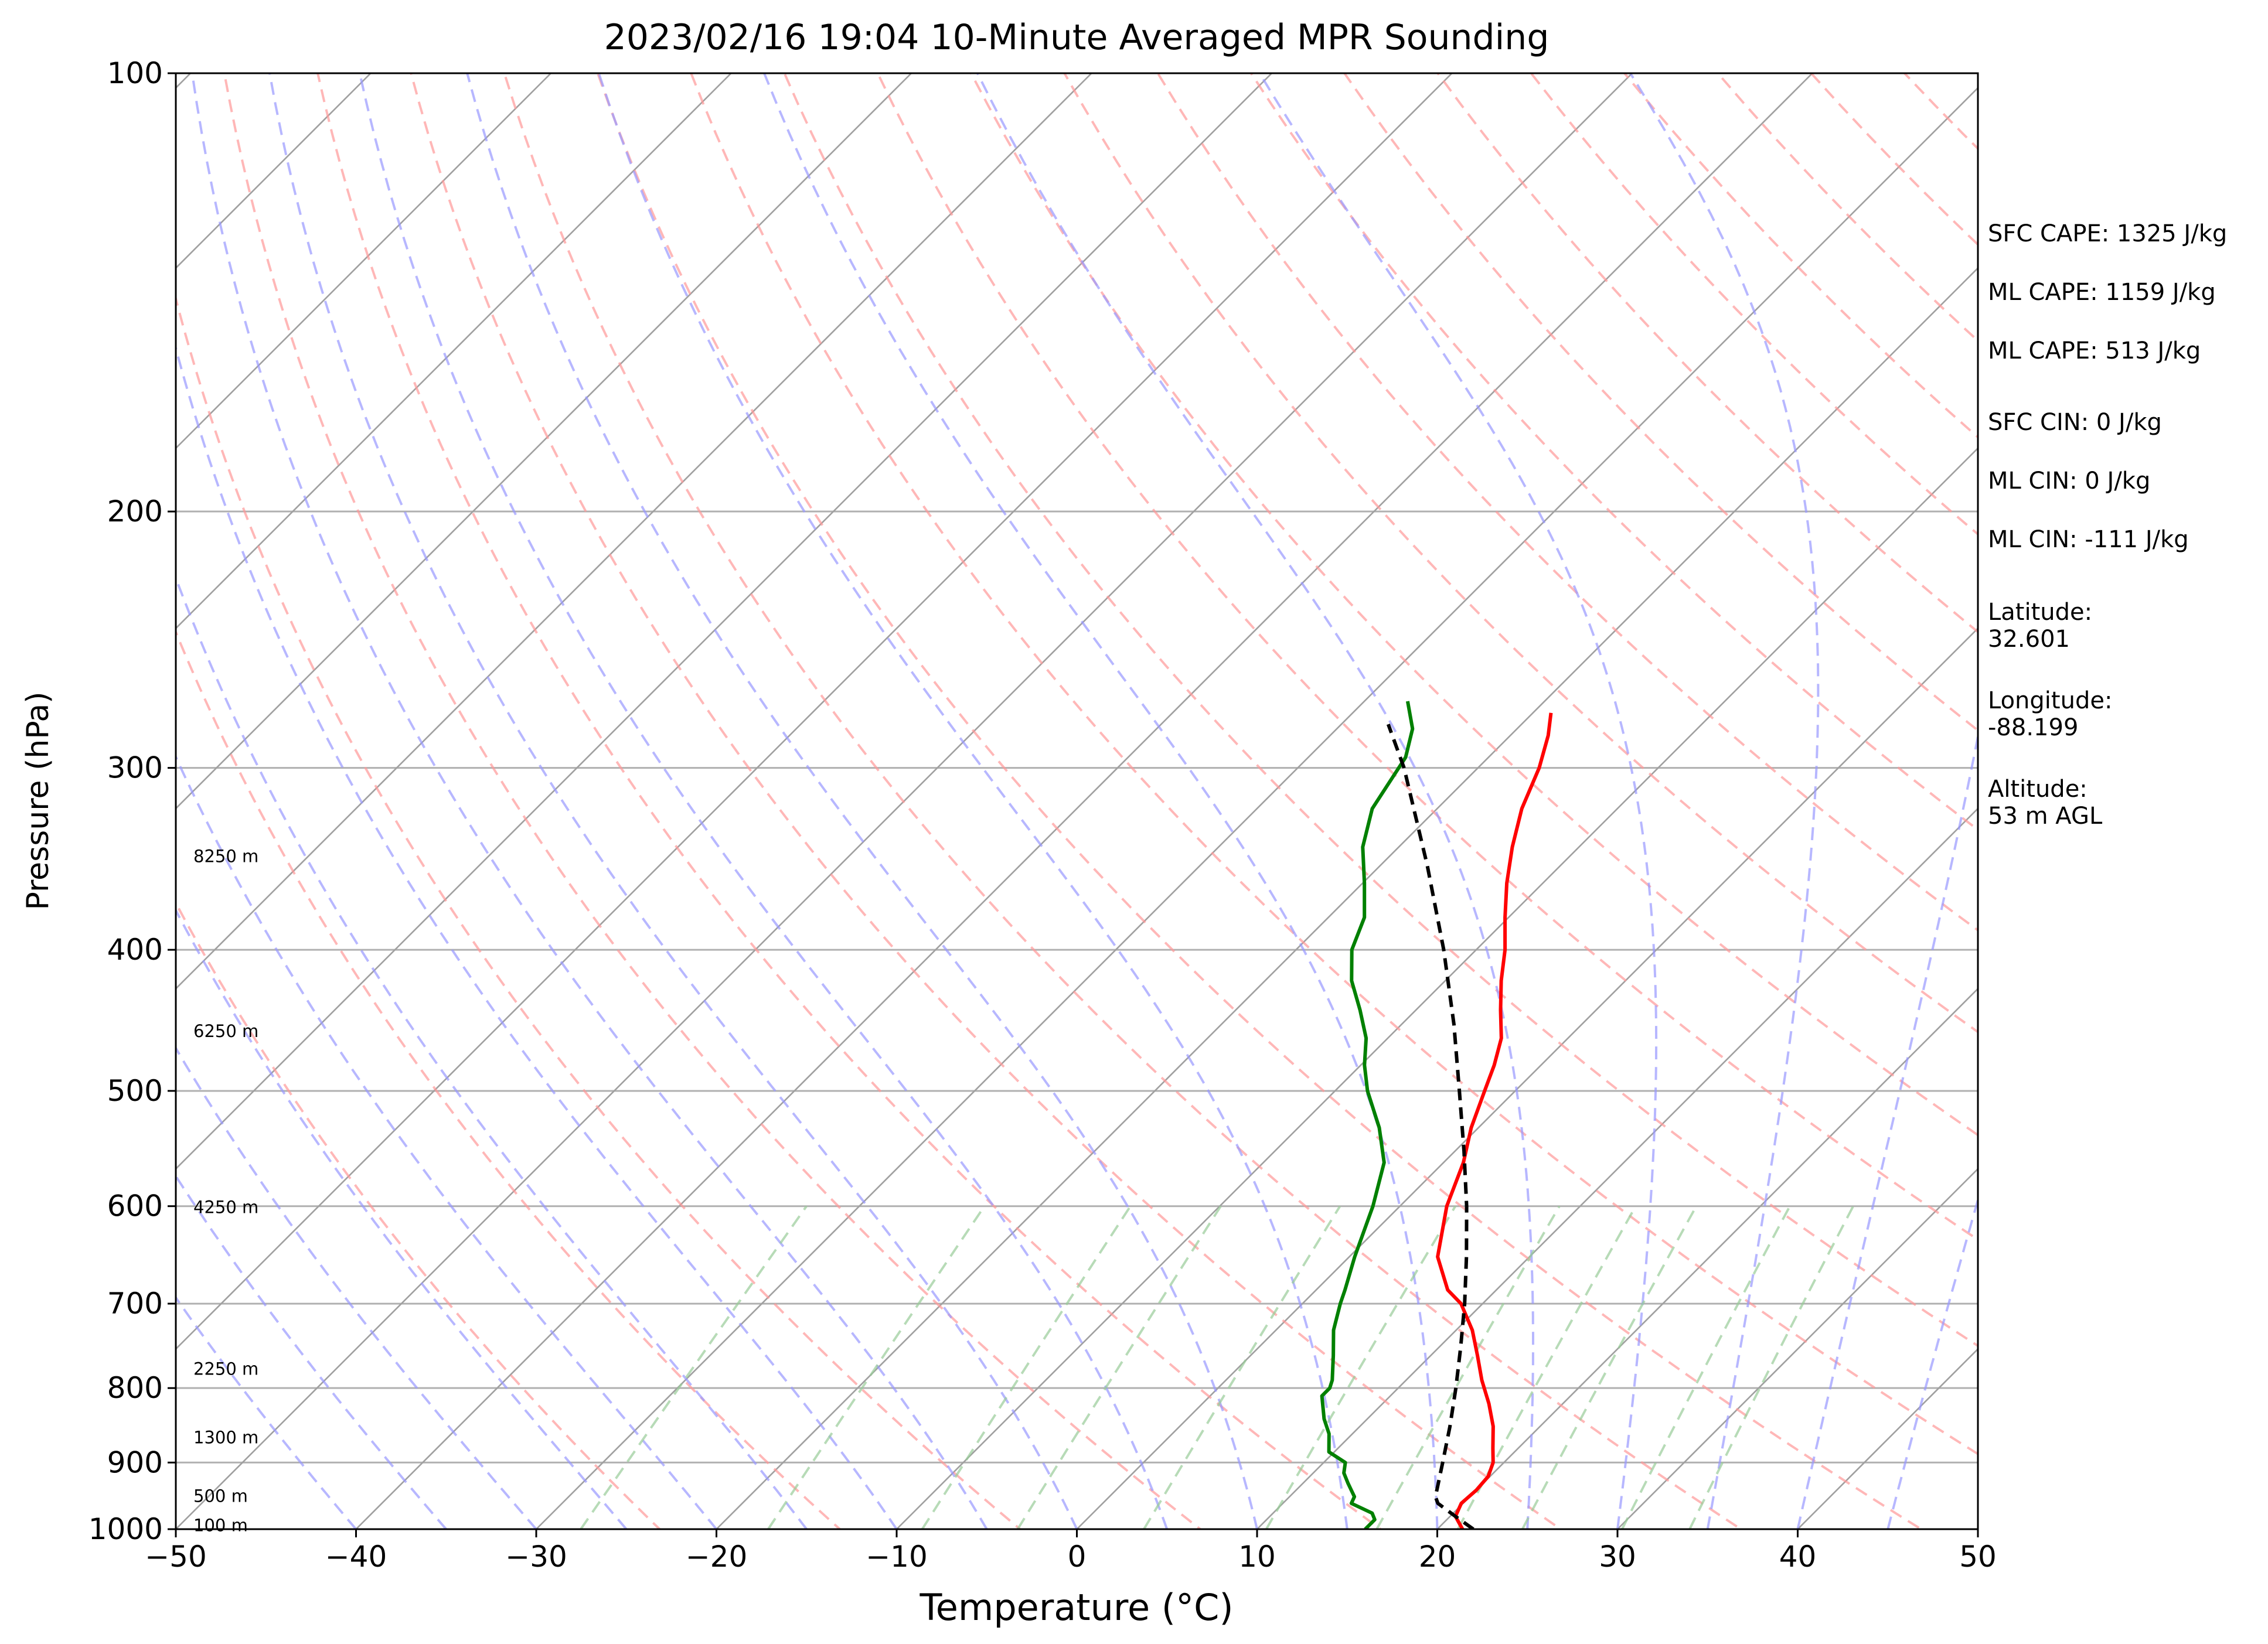  What do you see at coordinates (135, 1206) in the screenshot?
I see `y-tick-label: 600` at bounding box center [135, 1206].